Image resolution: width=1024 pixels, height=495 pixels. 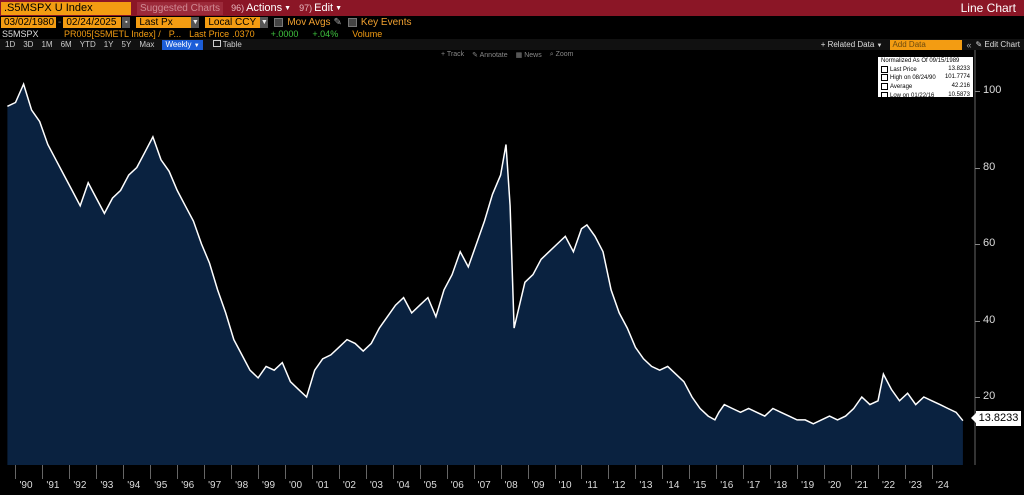 I want to click on x-tick-label: '95, so click(x=161, y=485).